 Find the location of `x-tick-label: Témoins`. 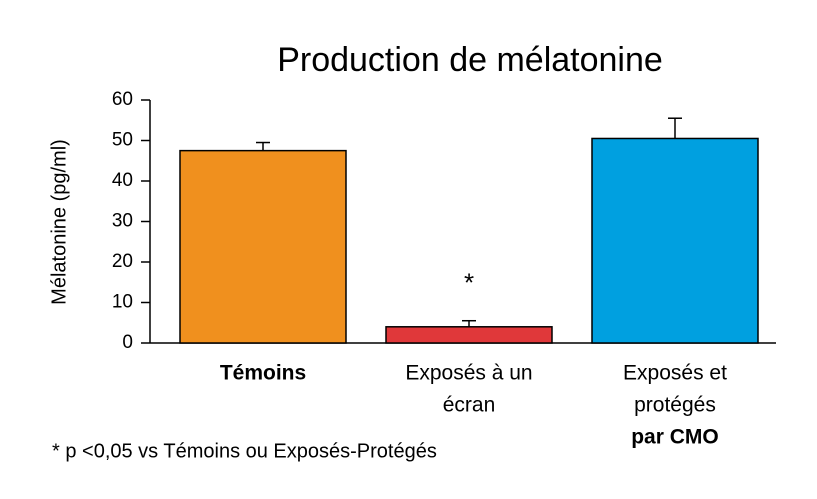

x-tick-label: Témoins is located at coordinates (263, 373).